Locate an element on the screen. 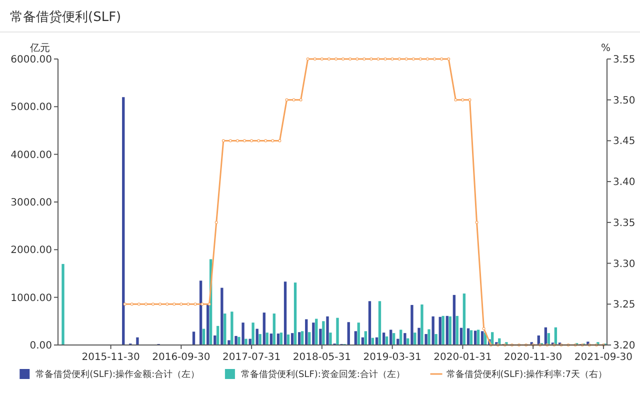  y2-tick-label: 3.20 is located at coordinates (624, 346).